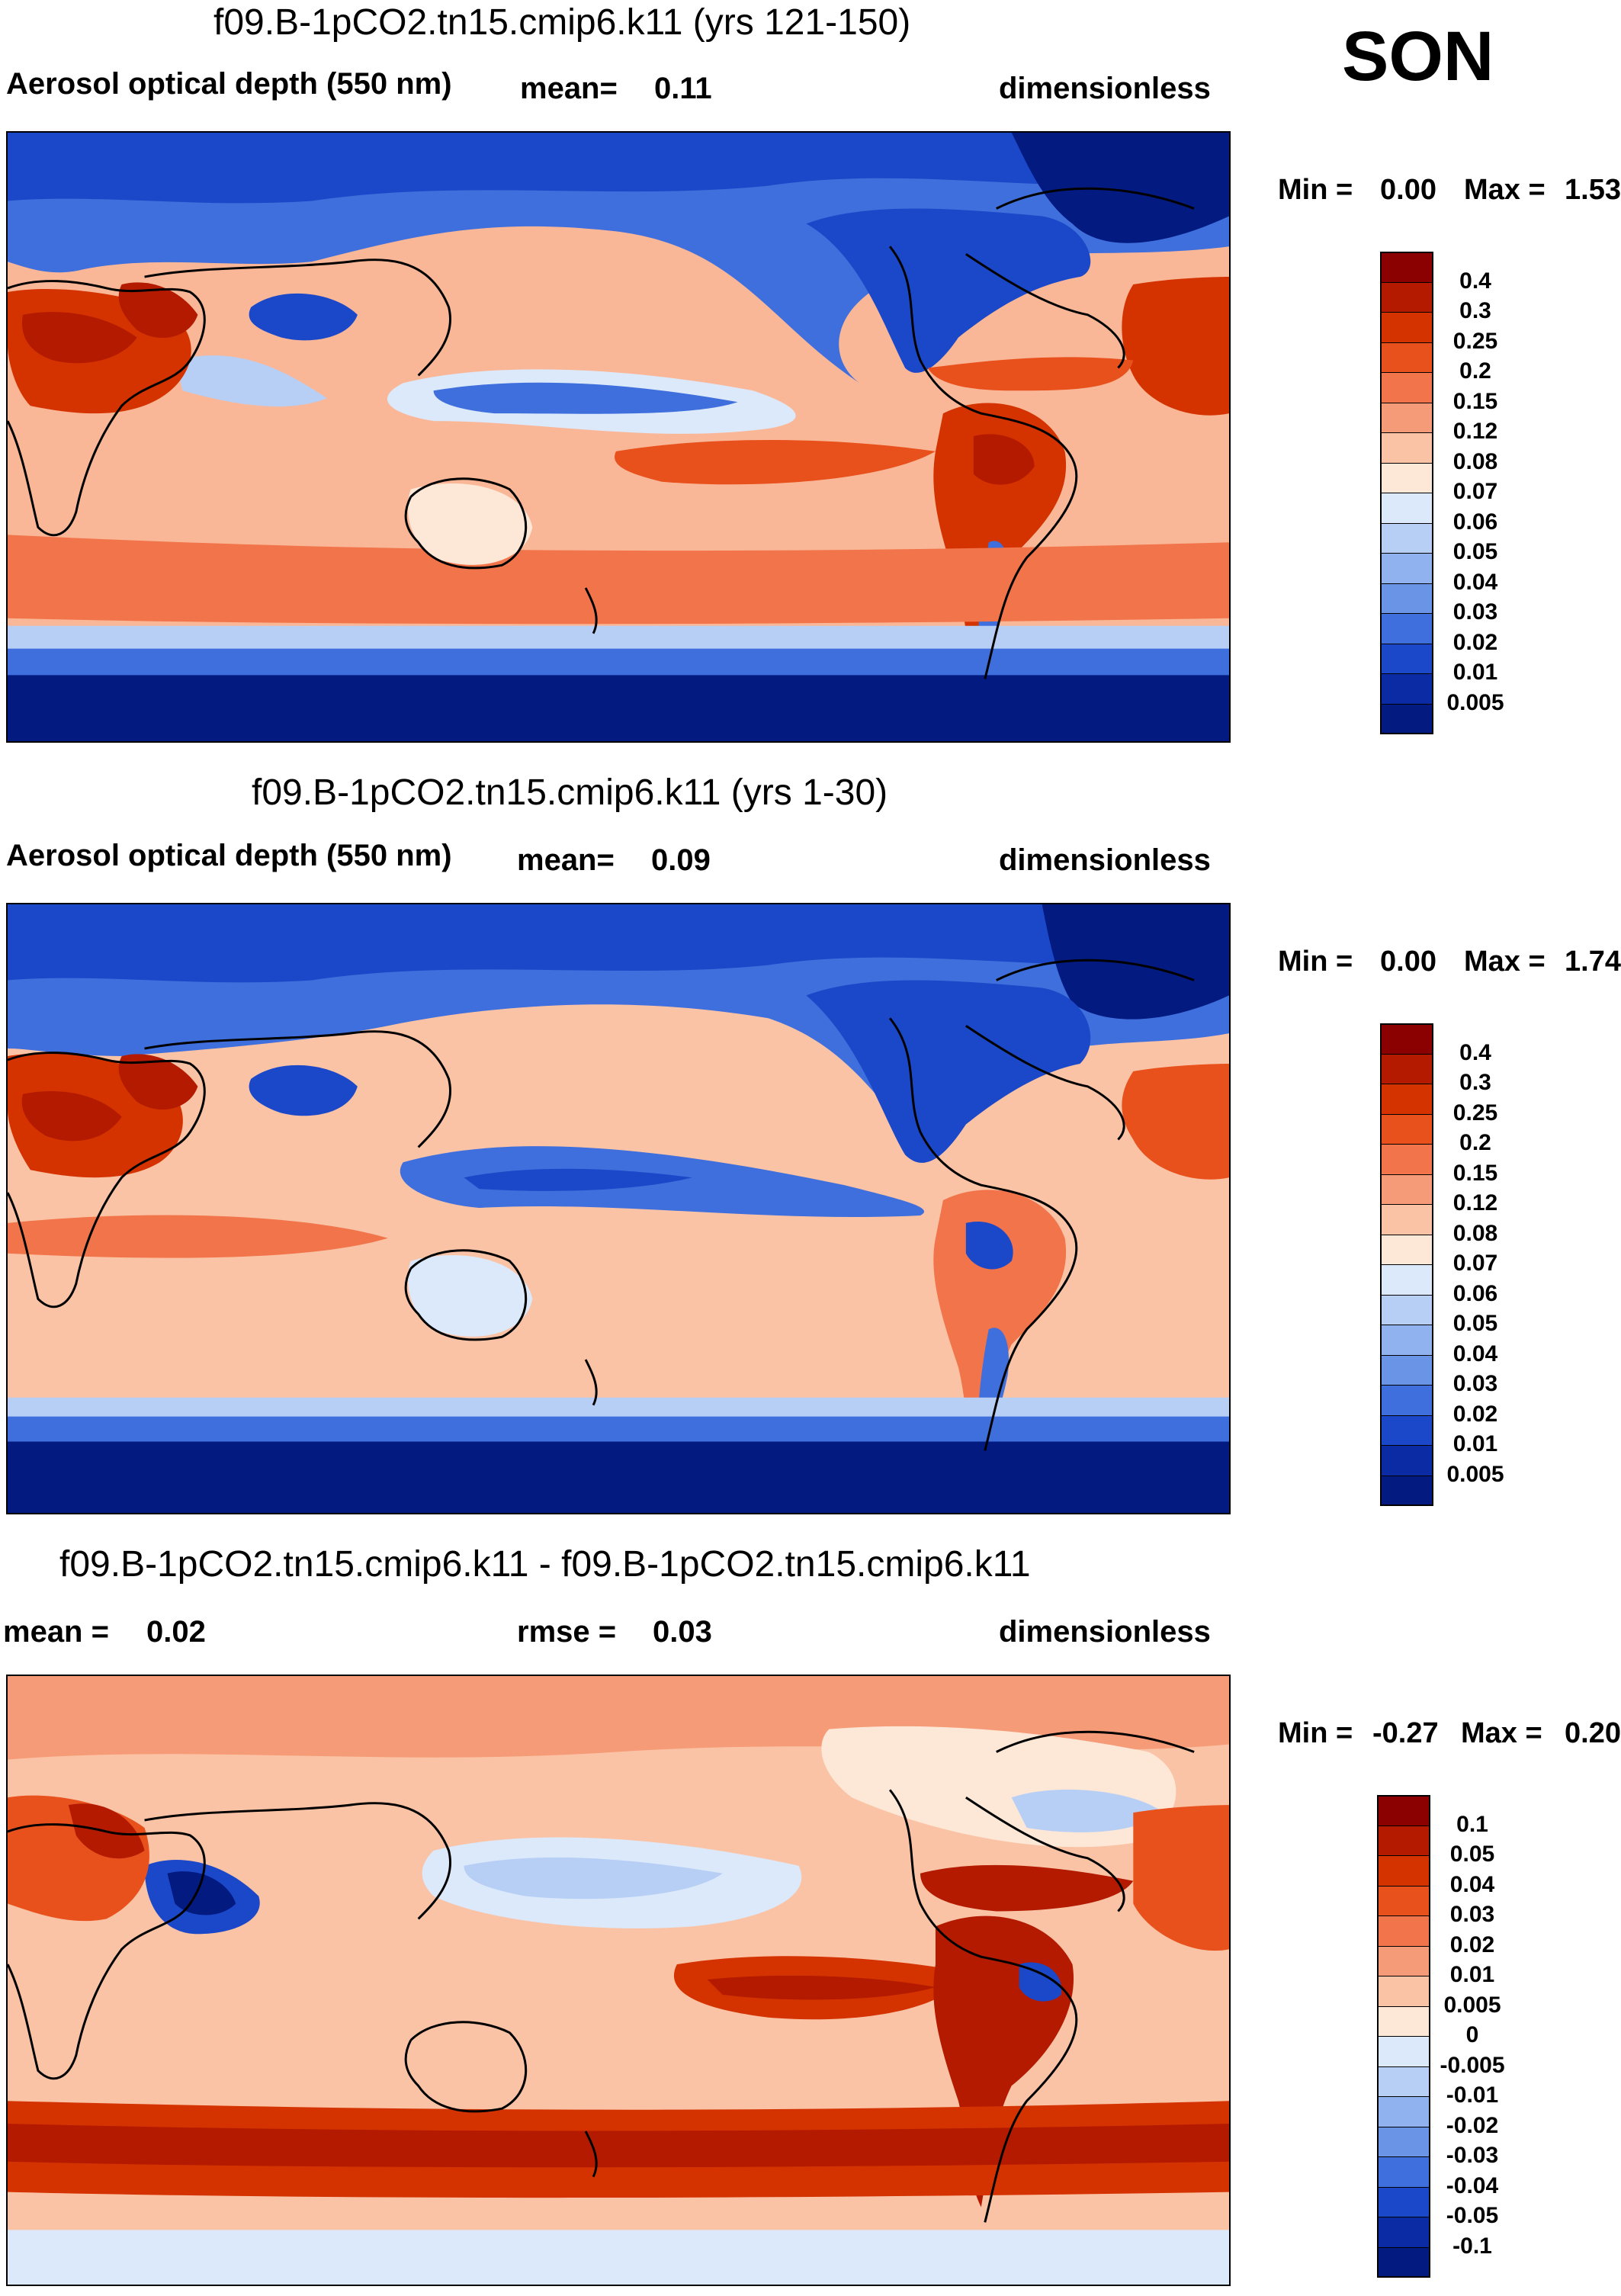 The image size is (1621, 2296). Describe the element at coordinates (1472, 1974) in the screenshot. I see `colorbar-tick-label: 0.01` at that location.